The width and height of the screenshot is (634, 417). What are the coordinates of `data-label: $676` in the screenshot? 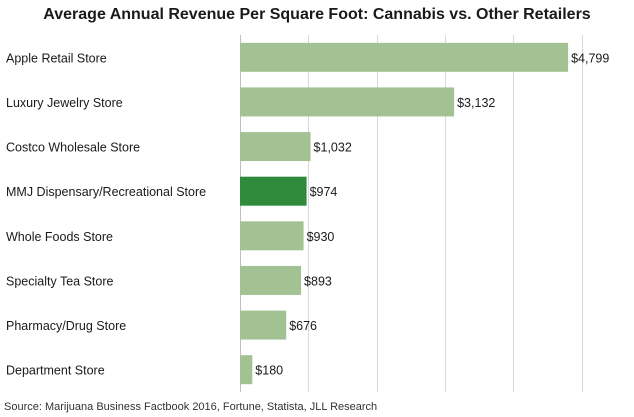 It's located at (303, 326).